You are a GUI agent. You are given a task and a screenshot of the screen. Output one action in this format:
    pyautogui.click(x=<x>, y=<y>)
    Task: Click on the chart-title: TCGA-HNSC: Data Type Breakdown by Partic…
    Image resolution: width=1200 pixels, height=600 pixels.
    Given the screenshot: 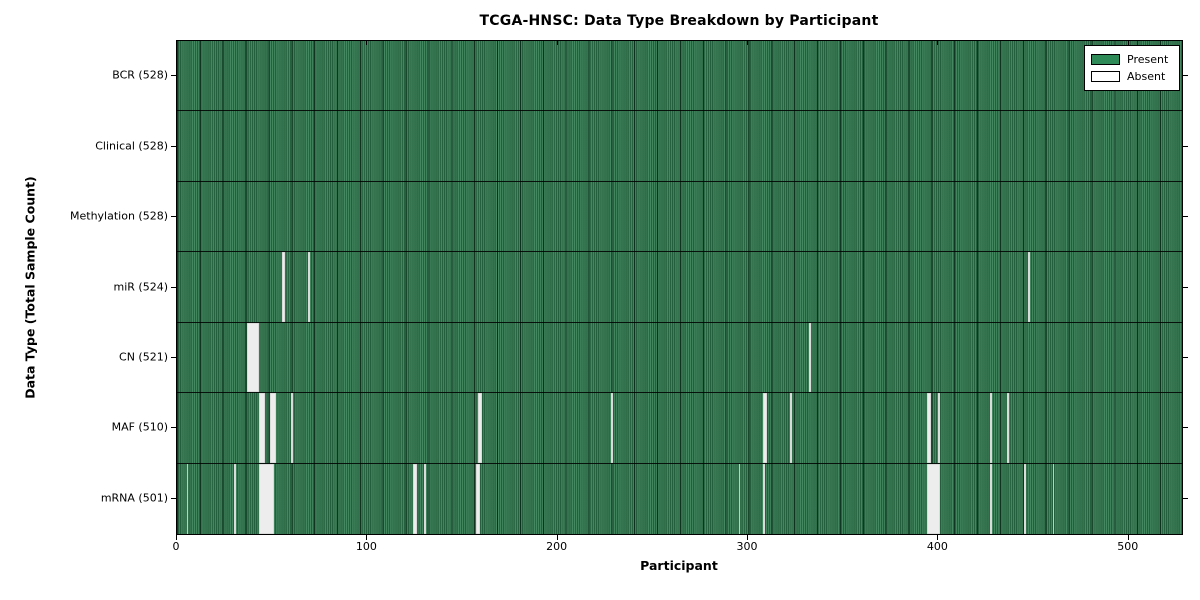 What is the action you would take?
    pyautogui.click(x=679, y=21)
    